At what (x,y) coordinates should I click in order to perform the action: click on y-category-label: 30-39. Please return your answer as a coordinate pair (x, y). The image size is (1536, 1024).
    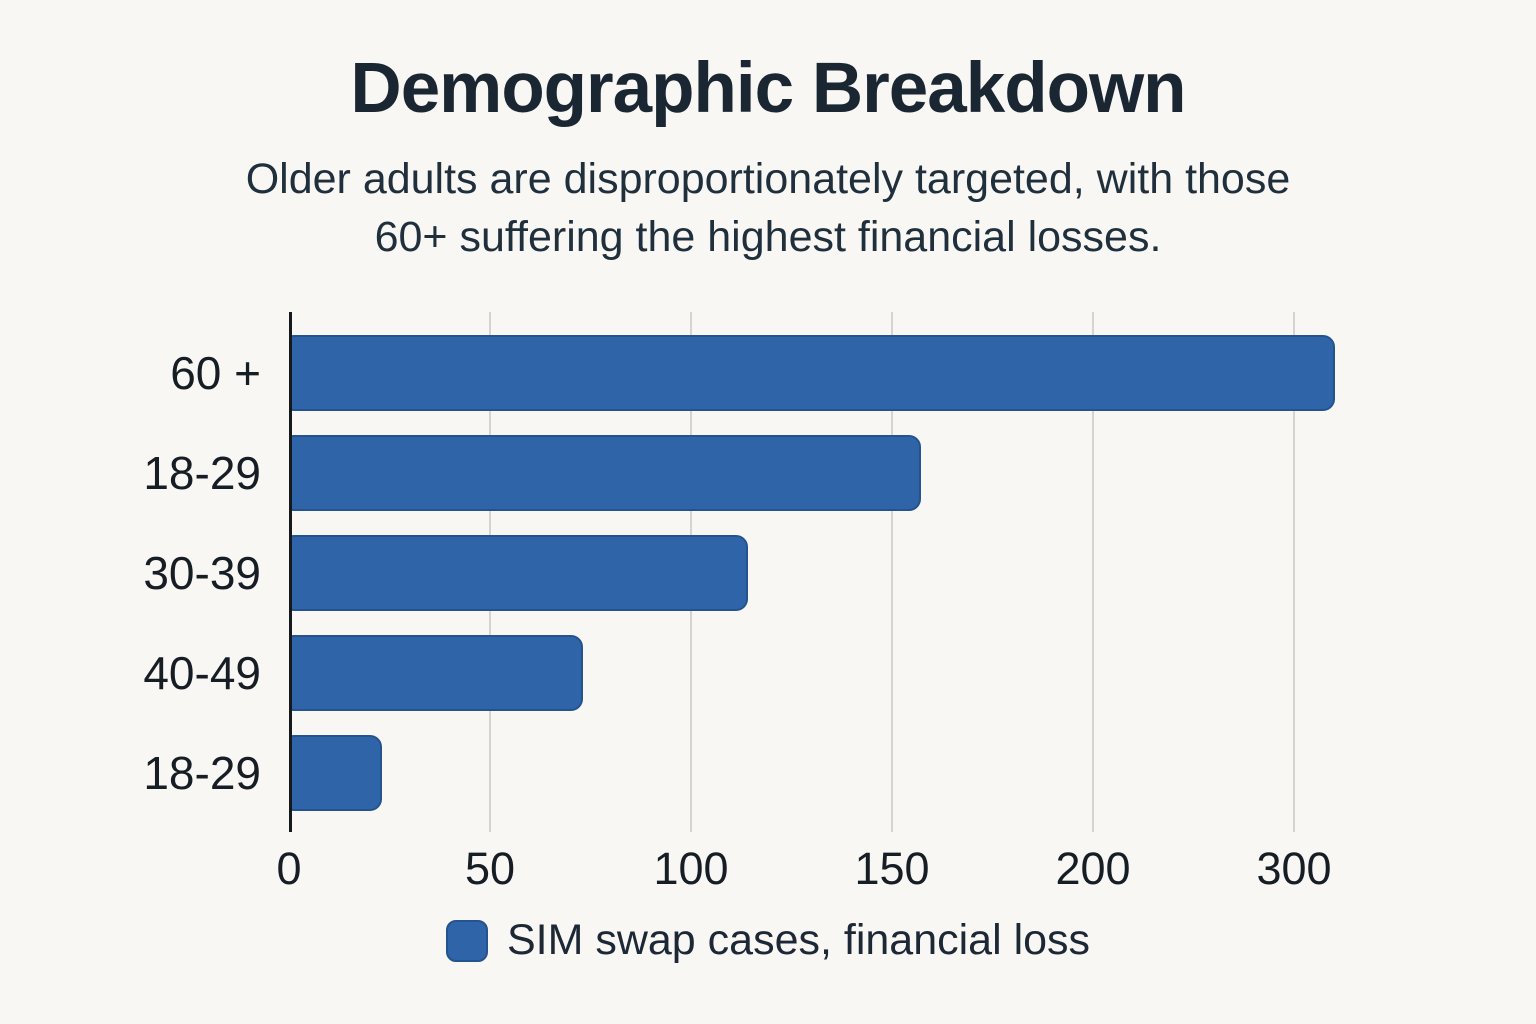
    Looking at the image, I should click on (202, 573).